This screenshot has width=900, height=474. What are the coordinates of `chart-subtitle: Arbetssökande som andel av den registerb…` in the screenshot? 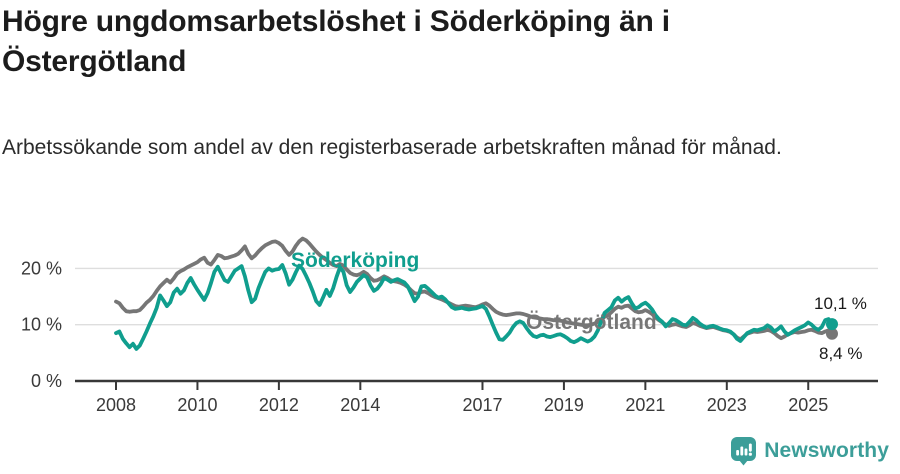 It's located at (392, 147).